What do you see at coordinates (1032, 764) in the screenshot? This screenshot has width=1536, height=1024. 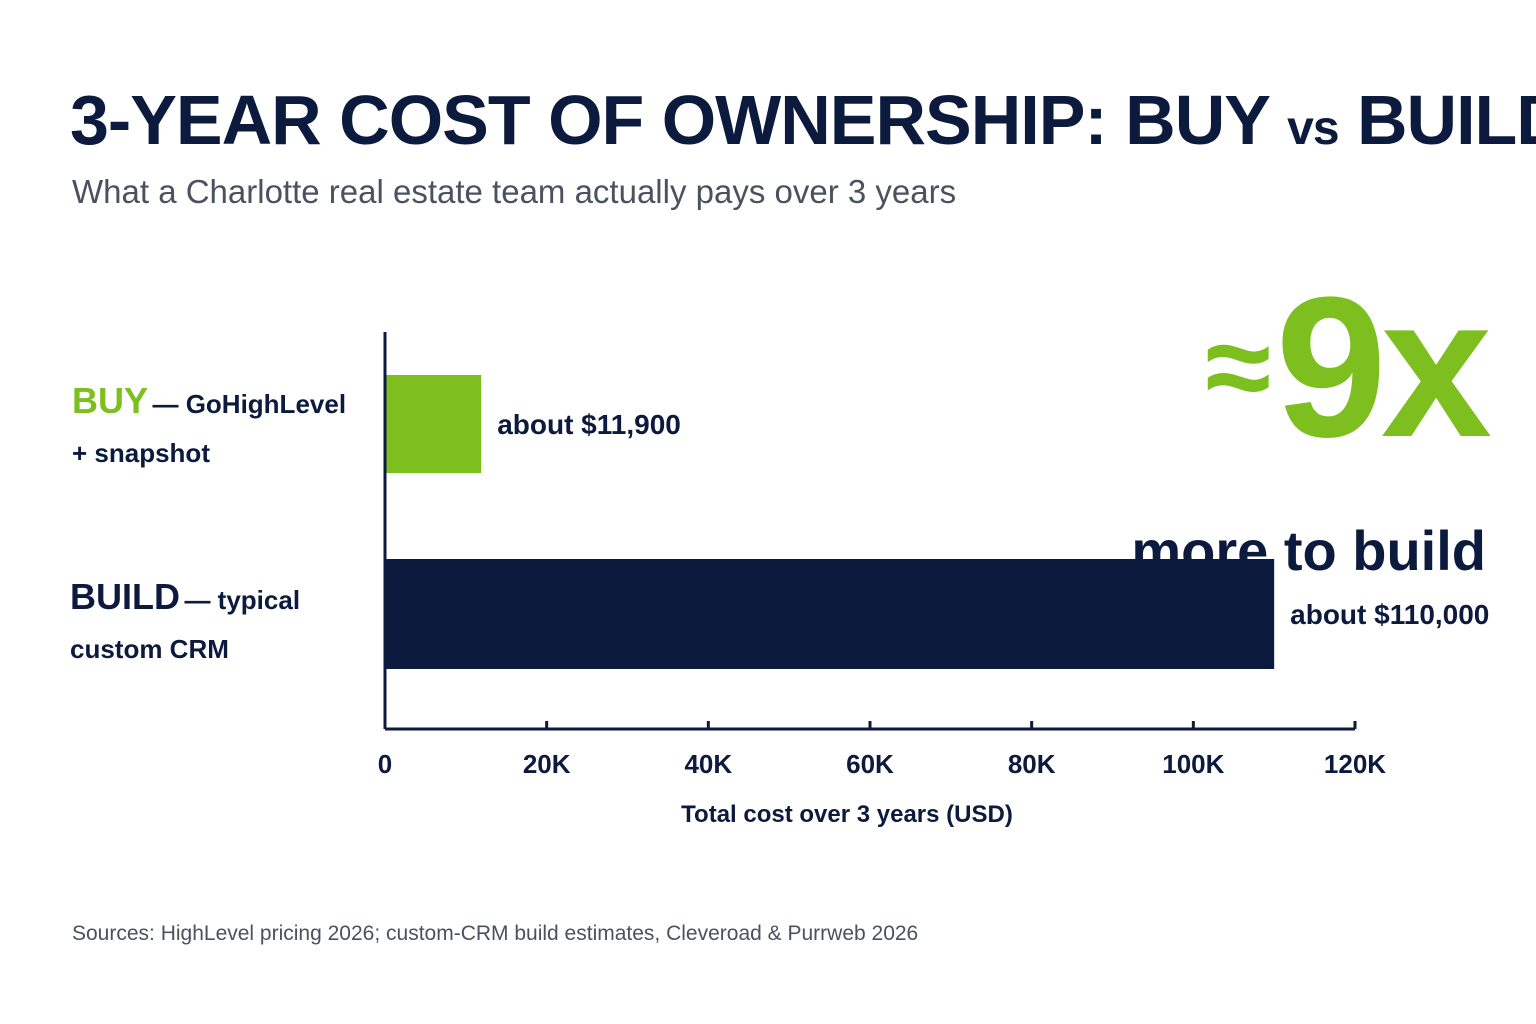 I see `x-tick-label-4: 80K` at bounding box center [1032, 764].